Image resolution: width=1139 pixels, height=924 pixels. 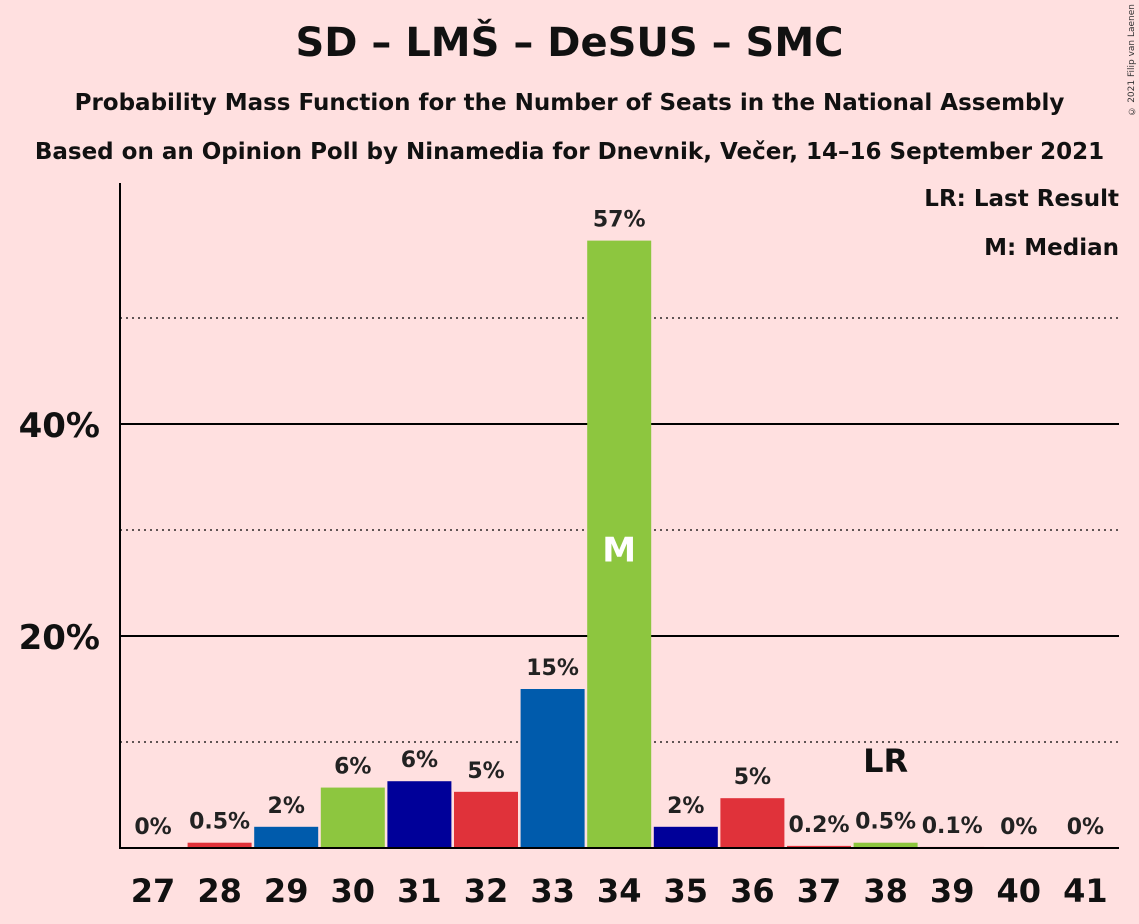 I want to click on data-label-34: 57%, so click(x=619, y=220).